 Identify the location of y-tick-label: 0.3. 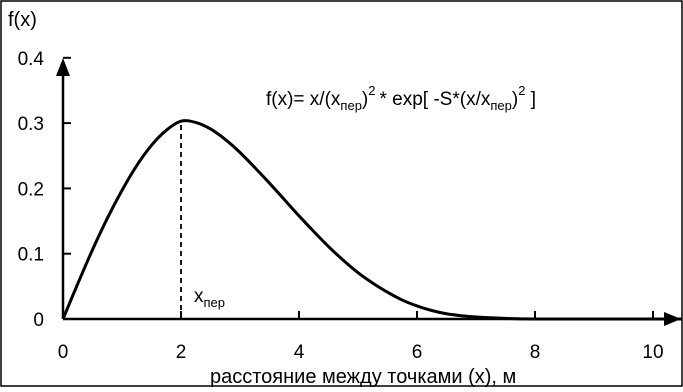
(31, 124).